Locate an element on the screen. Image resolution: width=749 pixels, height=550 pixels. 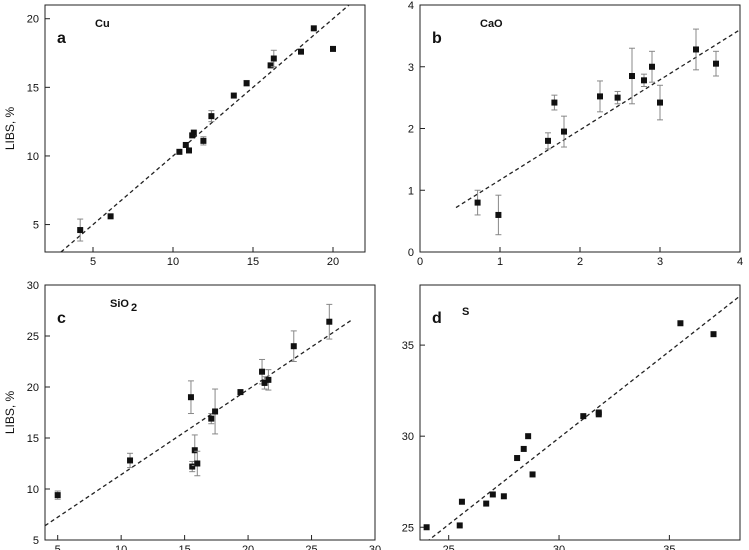
y-tick-label-b: 2 is located at coordinates (411, 130).